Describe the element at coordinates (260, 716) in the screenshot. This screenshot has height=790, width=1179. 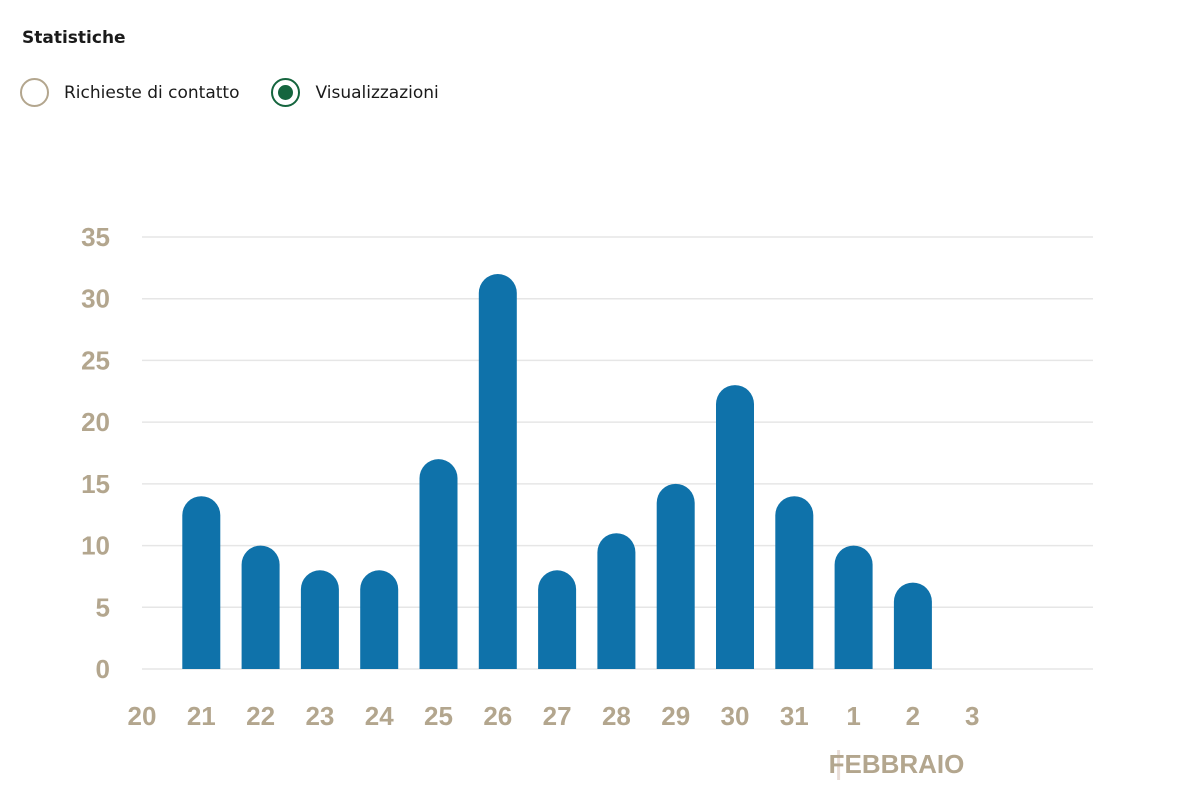
I see `x-tick-label: 22` at that location.